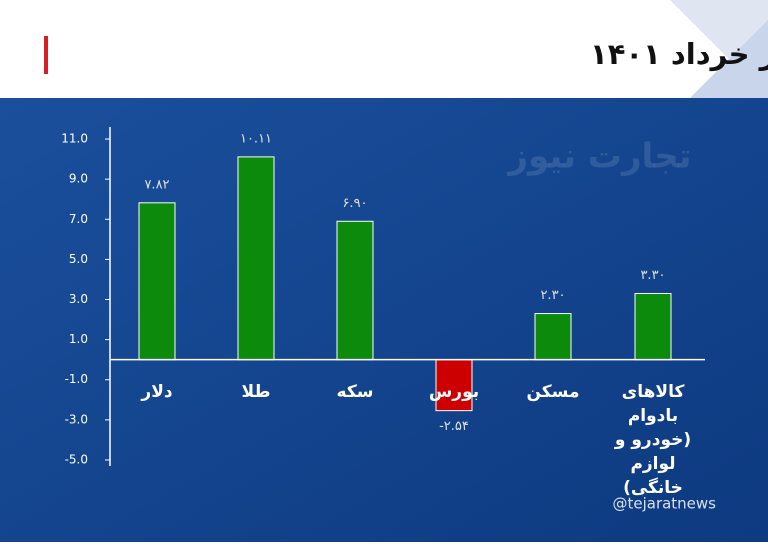 This screenshot has width=768, height=546. I want to click on value-label: ۱۰.۱۱, so click(256, 138).